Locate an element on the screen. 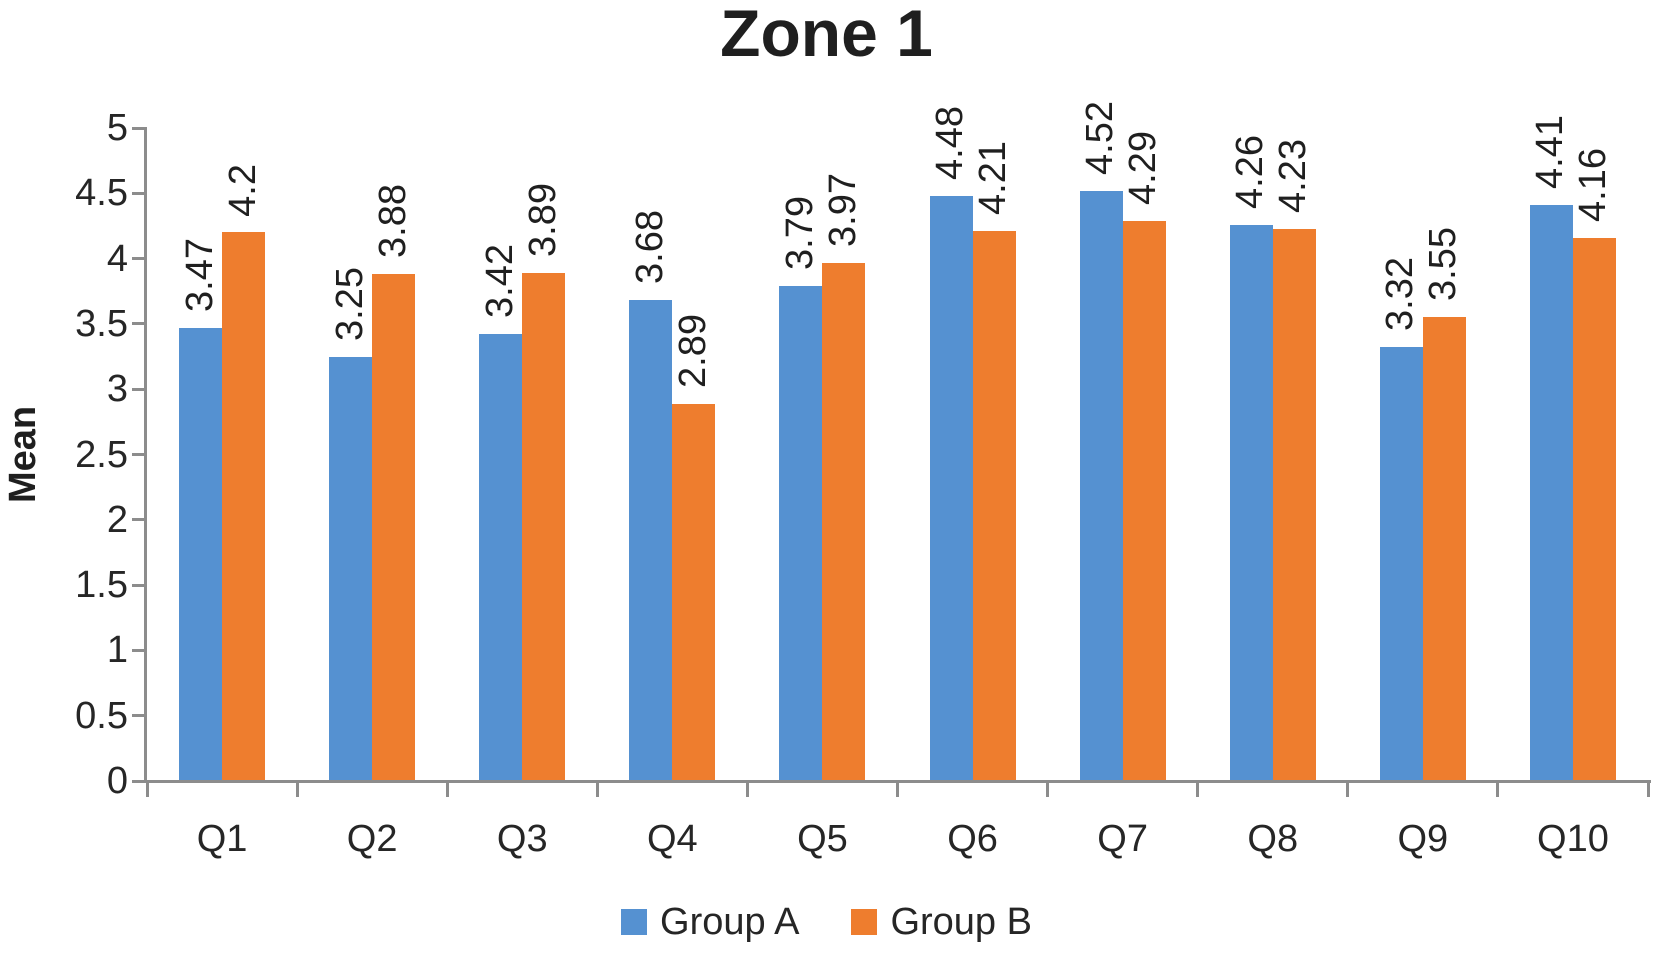 The image size is (1653, 958). value-label-group-a-q1: 3.47 is located at coordinates (199, 274).